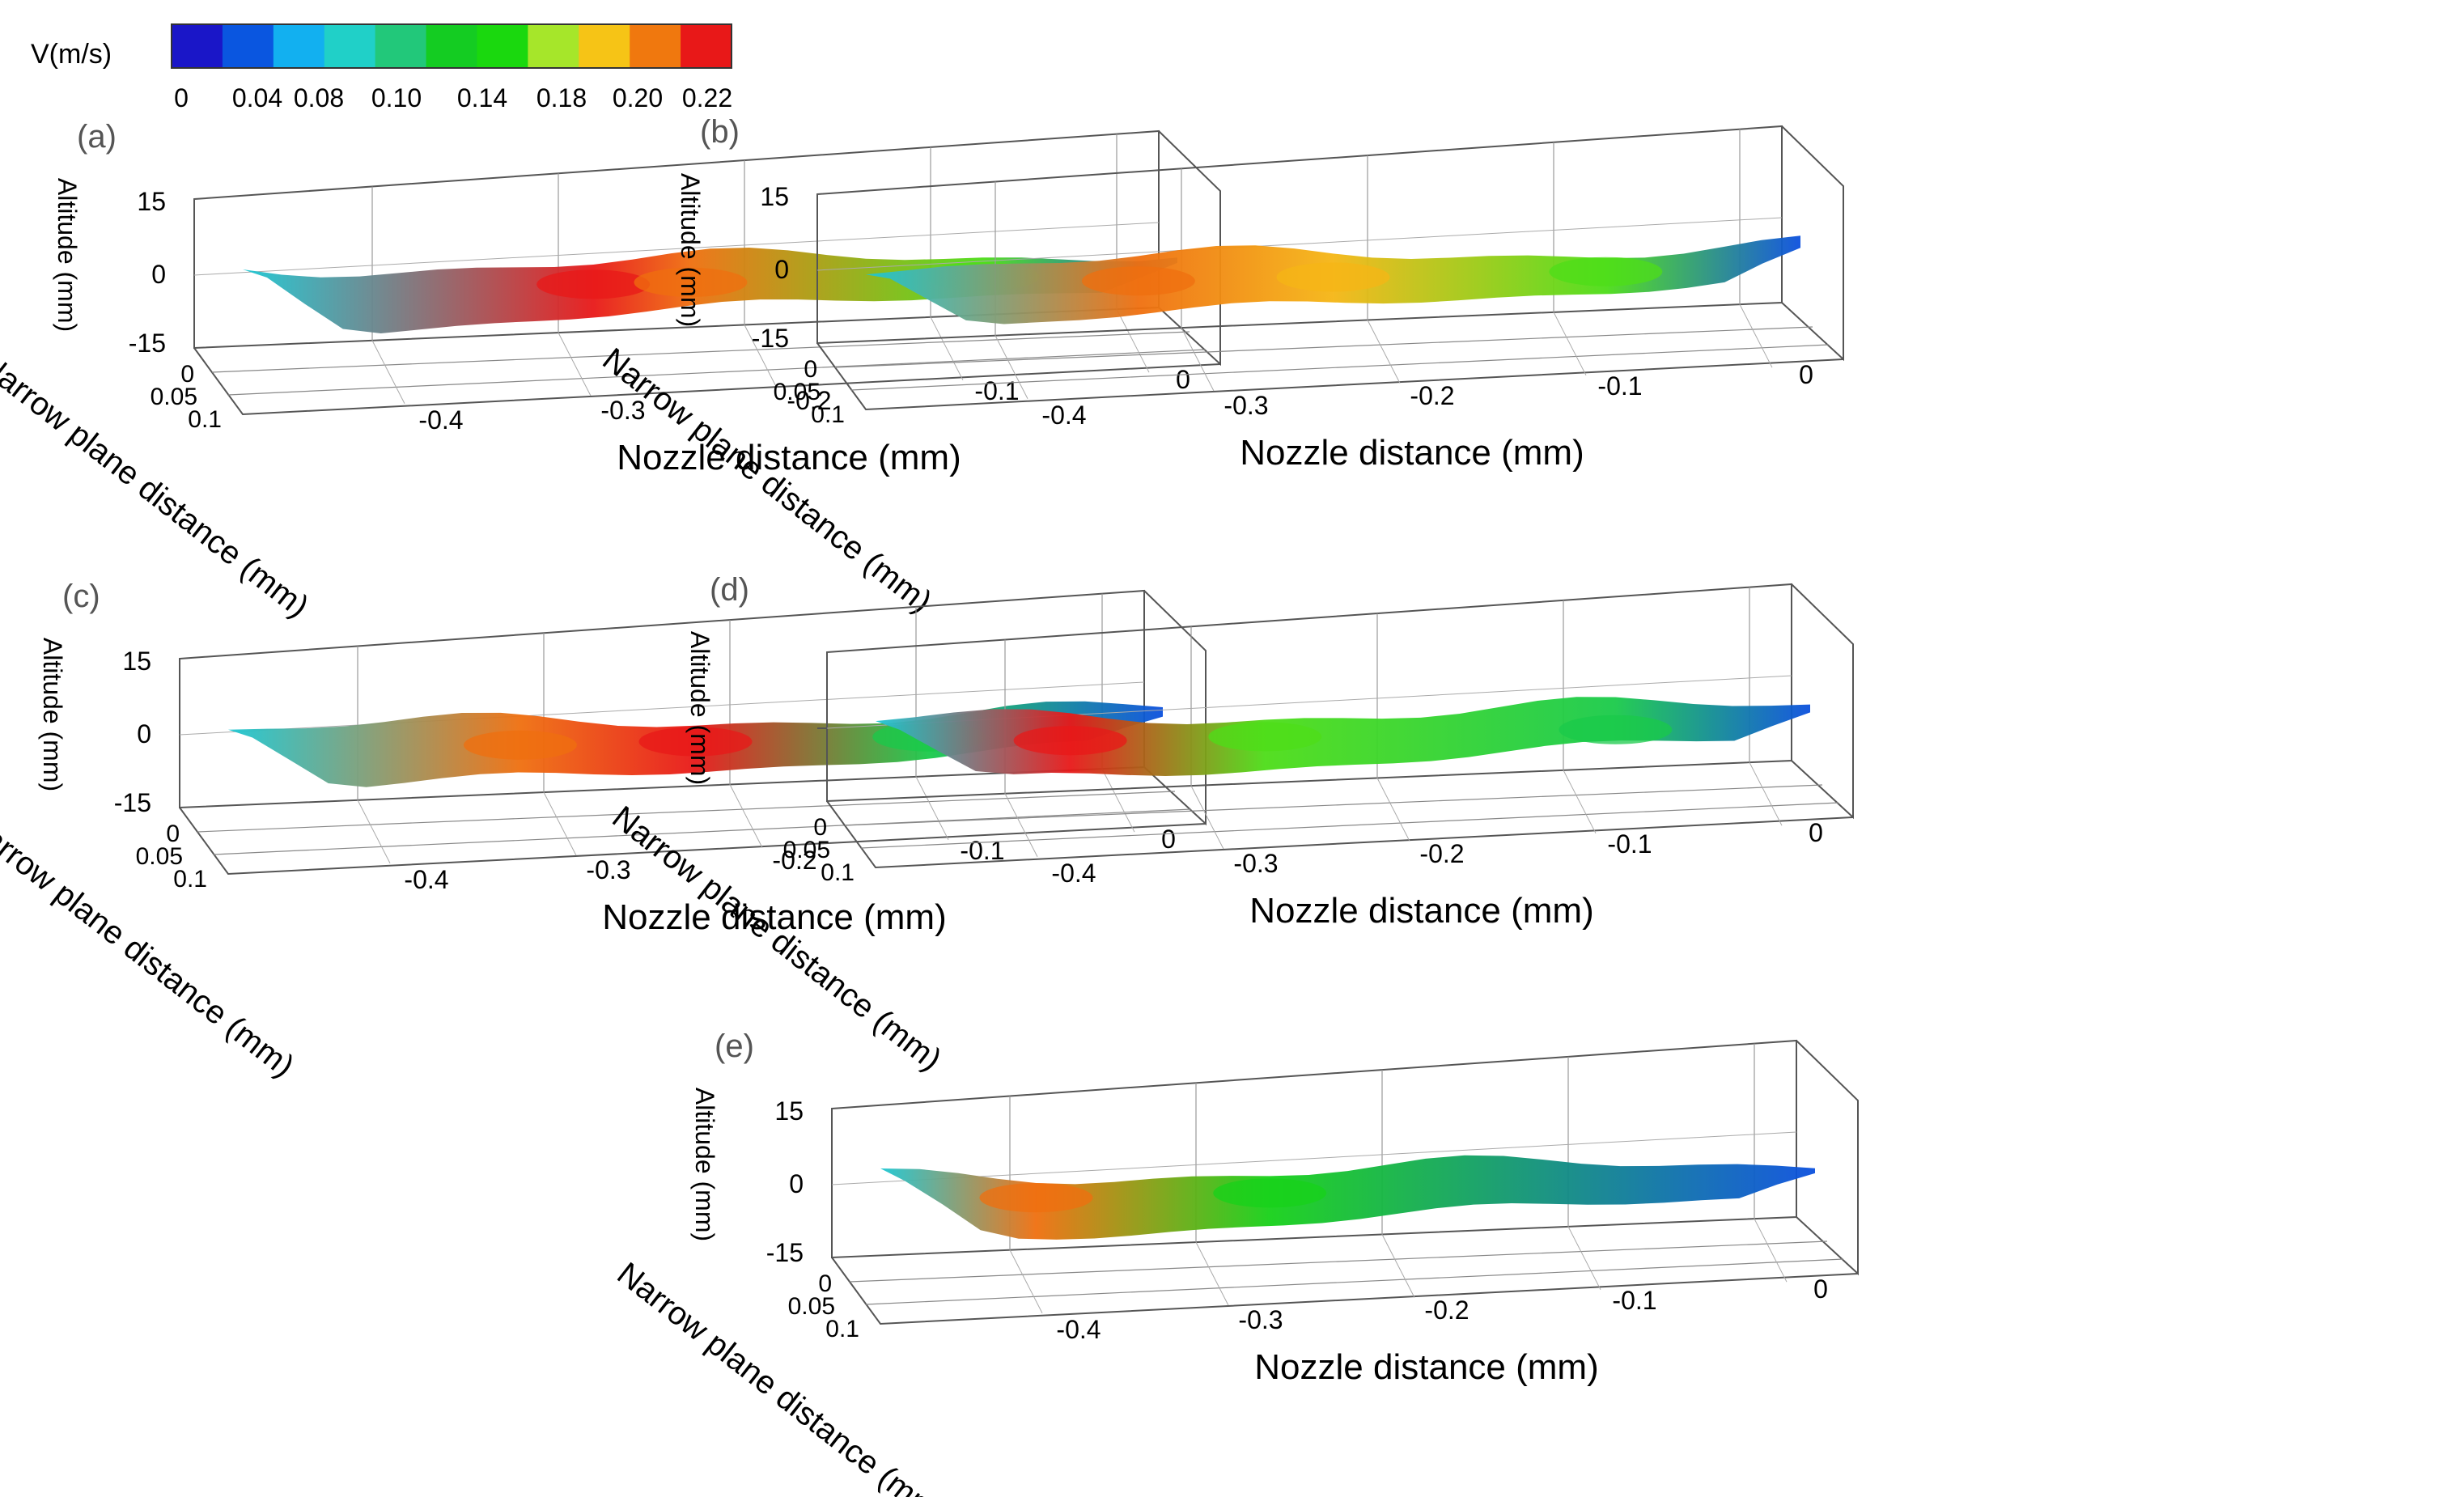 This screenshot has height=1497, width=2464. I want to click on legend-tick-label: 0.10, so click(396, 97).